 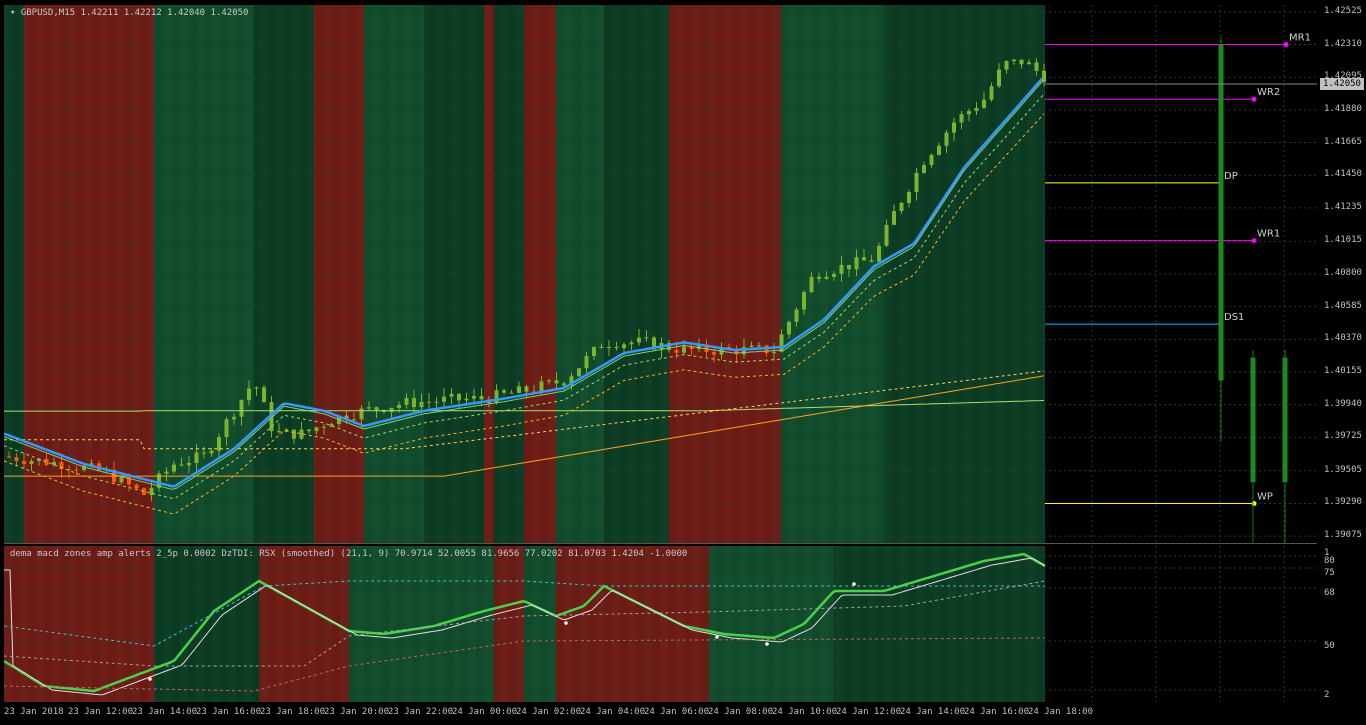 What do you see at coordinates (1343, 403) in the screenshot?
I see `price-tick-label: 1.39940` at bounding box center [1343, 403].